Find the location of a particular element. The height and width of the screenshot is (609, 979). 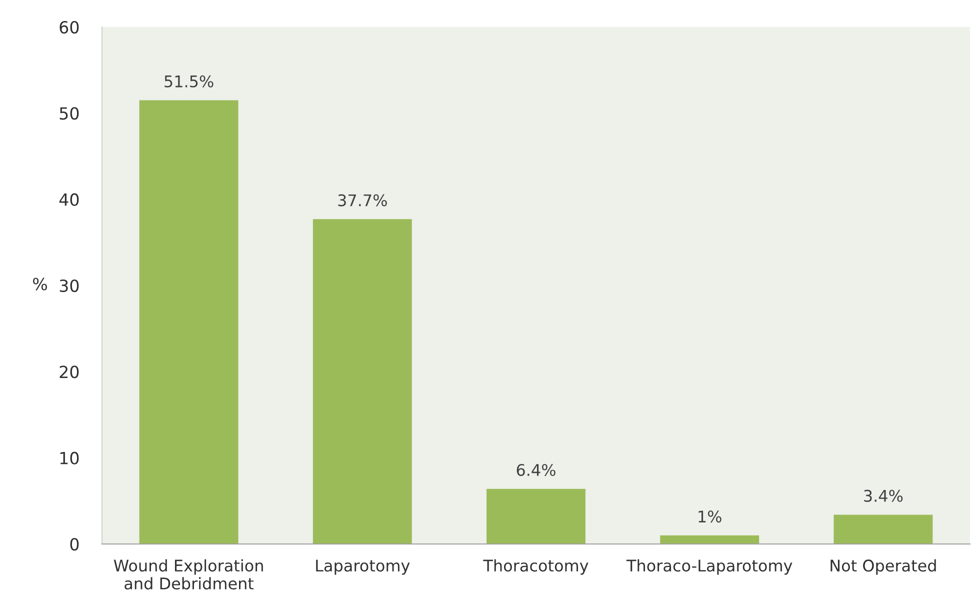

data-label: 37.7% is located at coordinates (362, 200).